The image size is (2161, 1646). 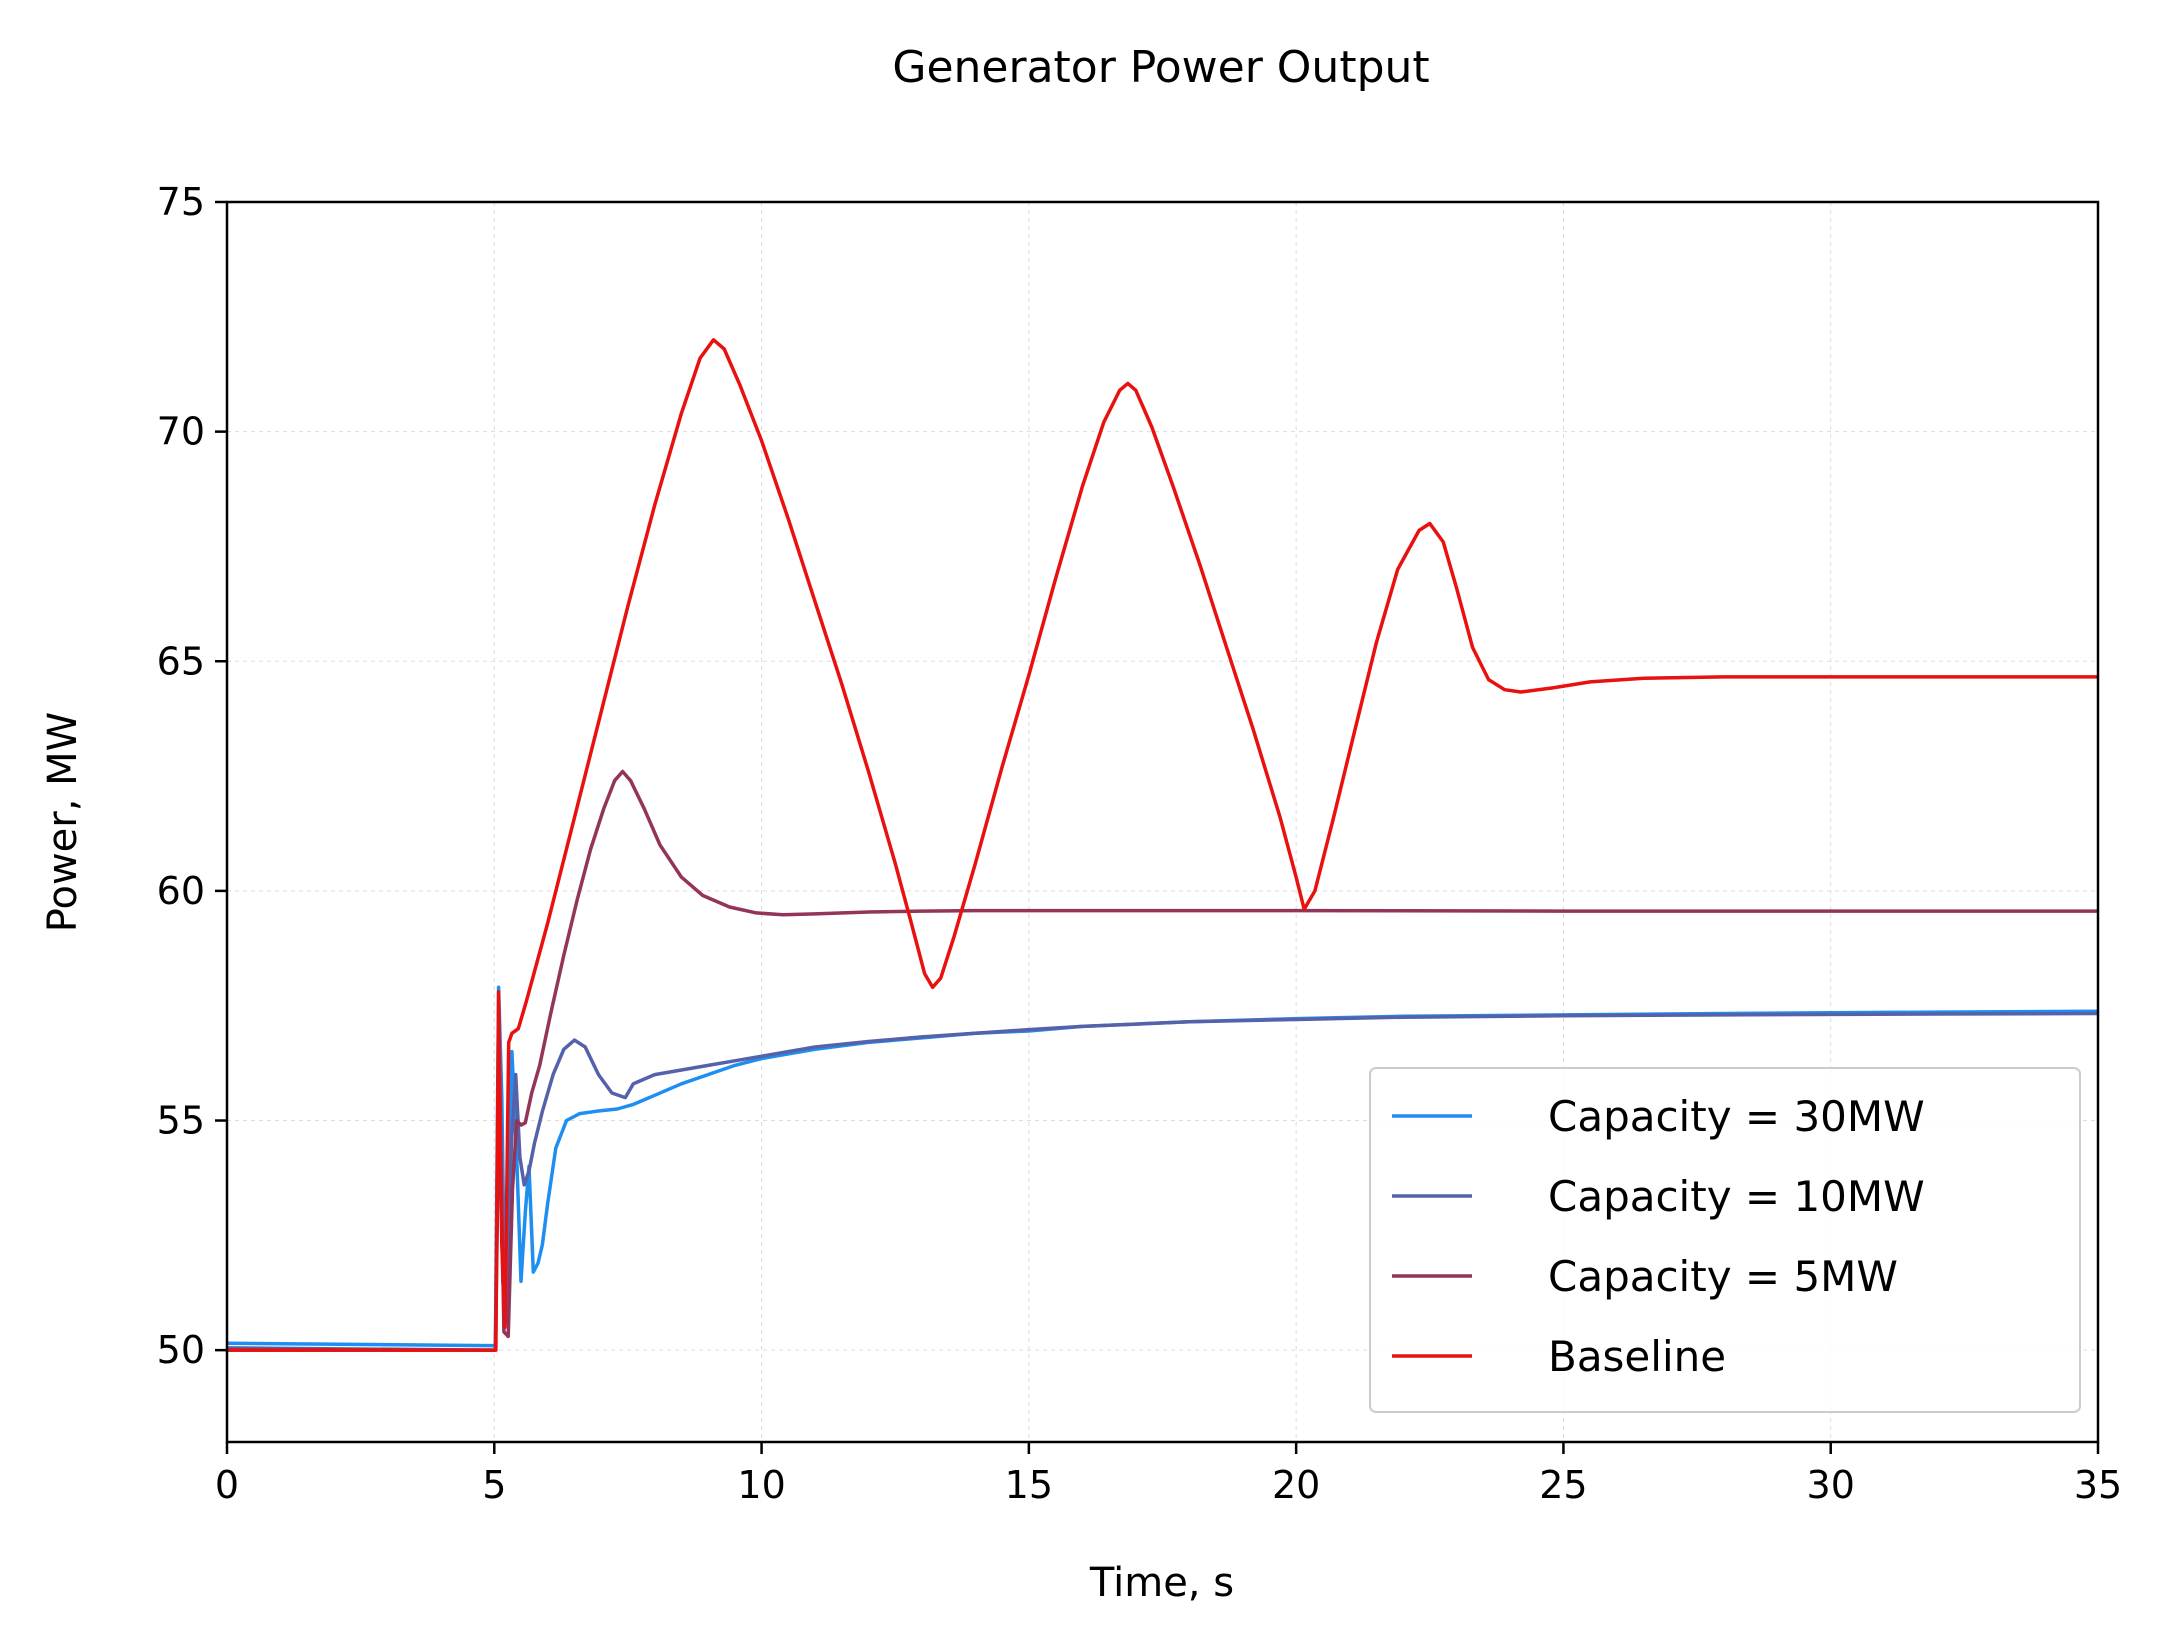 What do you see at coordinates (1029, 1485) in the screenshot?
I see `x-tick-label: 15` at bounding box center [1029, 1485].